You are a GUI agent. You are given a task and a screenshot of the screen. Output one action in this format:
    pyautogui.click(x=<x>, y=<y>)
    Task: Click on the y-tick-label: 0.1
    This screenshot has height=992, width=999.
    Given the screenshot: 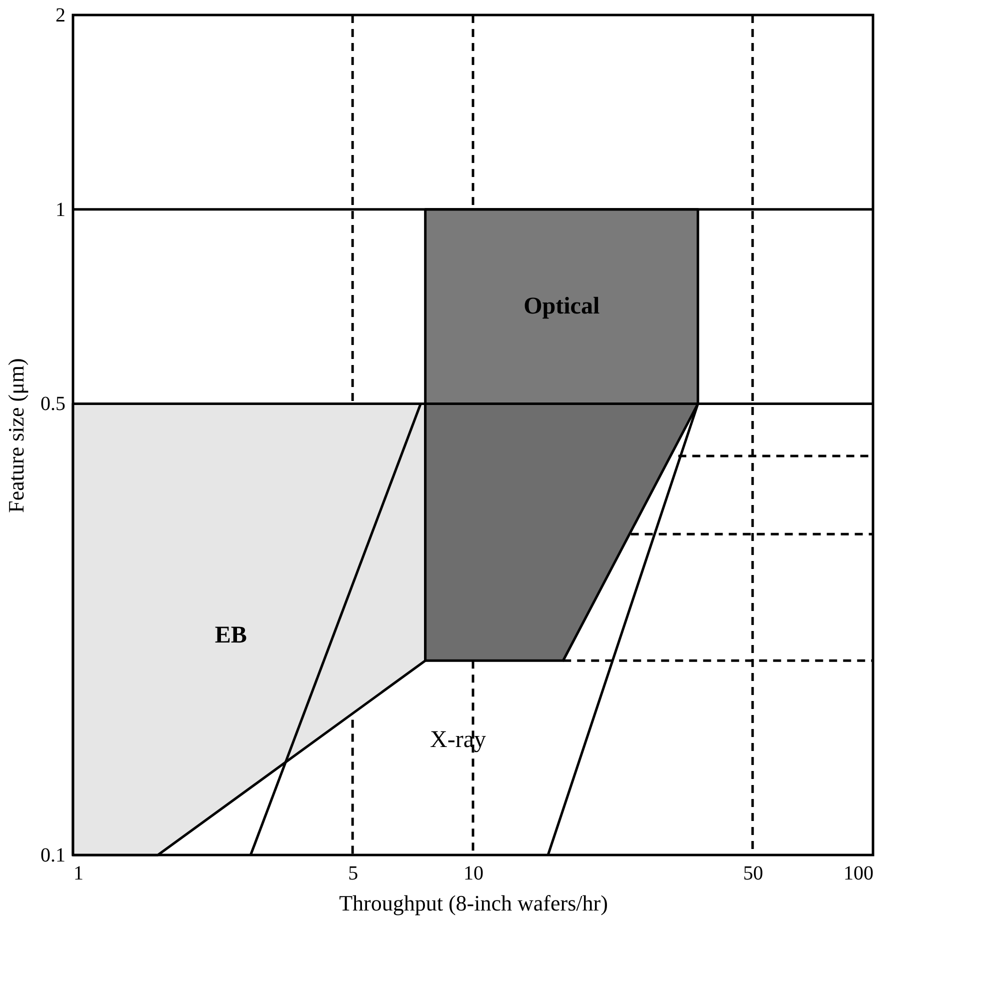 What is the action you would take?
    pyautogui.click(x=53, y=855)
    